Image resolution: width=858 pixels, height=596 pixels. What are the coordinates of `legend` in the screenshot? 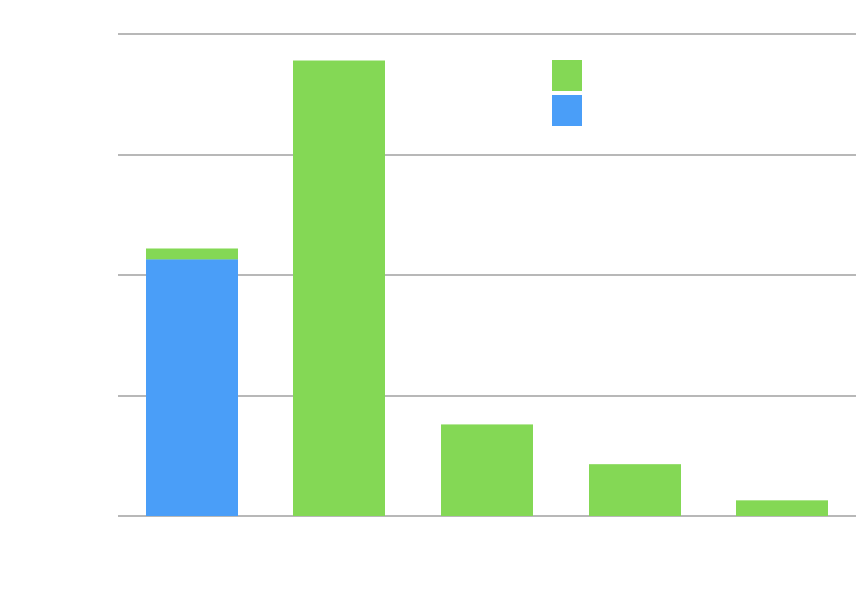 It's located at (567, 93).